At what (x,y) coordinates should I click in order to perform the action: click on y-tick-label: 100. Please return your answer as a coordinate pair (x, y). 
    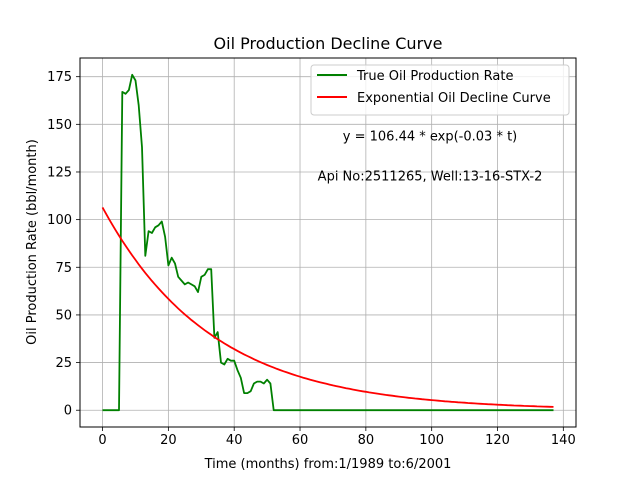
    Looking at the image, I should click on (59, 220).